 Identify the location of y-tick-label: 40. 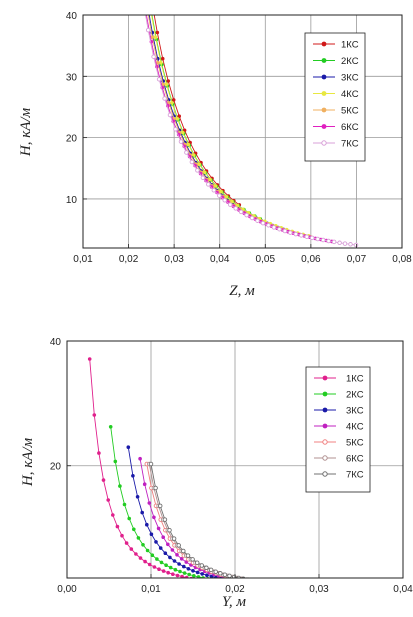
(72, 16).